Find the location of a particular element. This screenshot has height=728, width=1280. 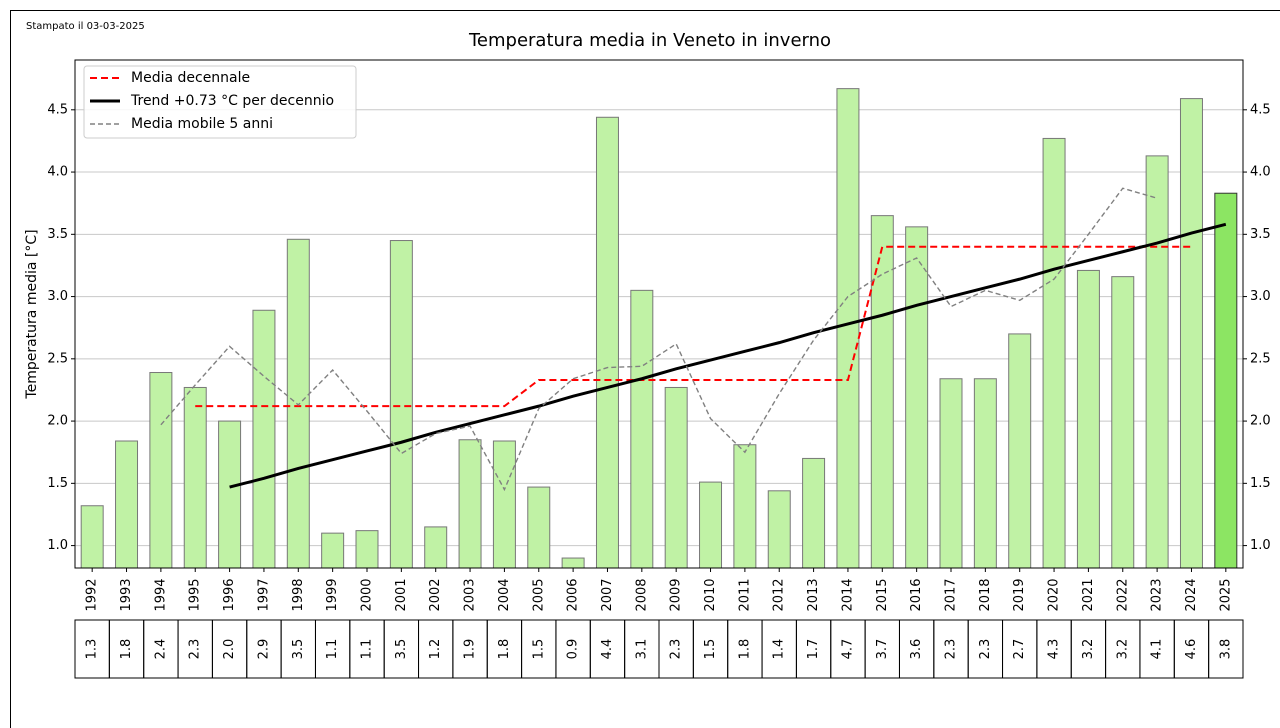

table-value: 2.7 is located at coordinates (1019, 649).